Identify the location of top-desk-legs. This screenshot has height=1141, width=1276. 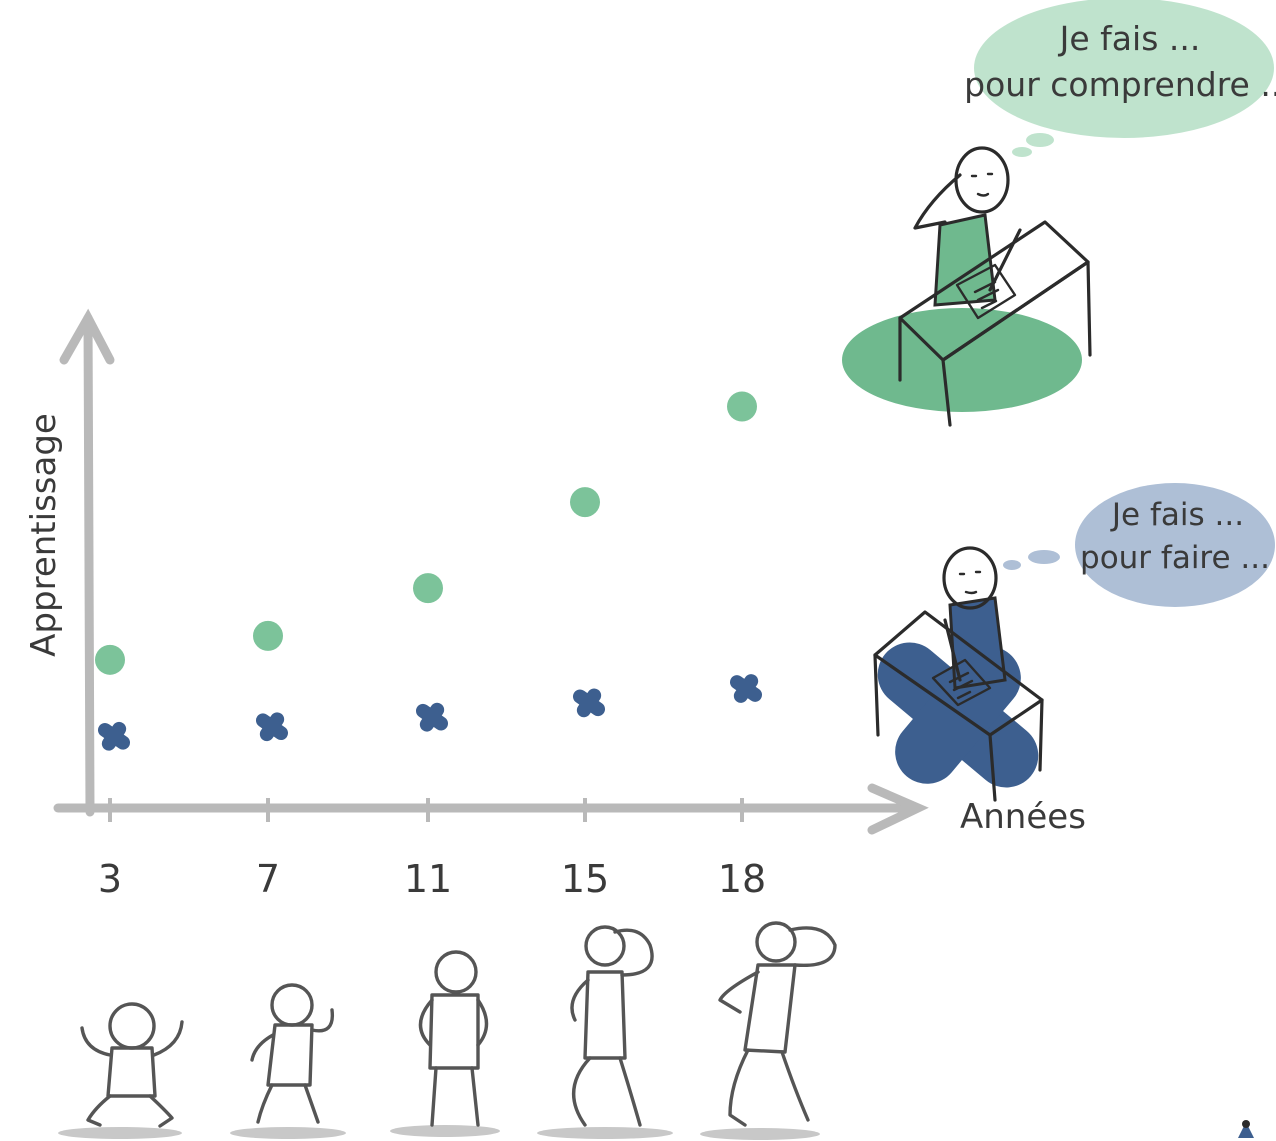
(995, 343).